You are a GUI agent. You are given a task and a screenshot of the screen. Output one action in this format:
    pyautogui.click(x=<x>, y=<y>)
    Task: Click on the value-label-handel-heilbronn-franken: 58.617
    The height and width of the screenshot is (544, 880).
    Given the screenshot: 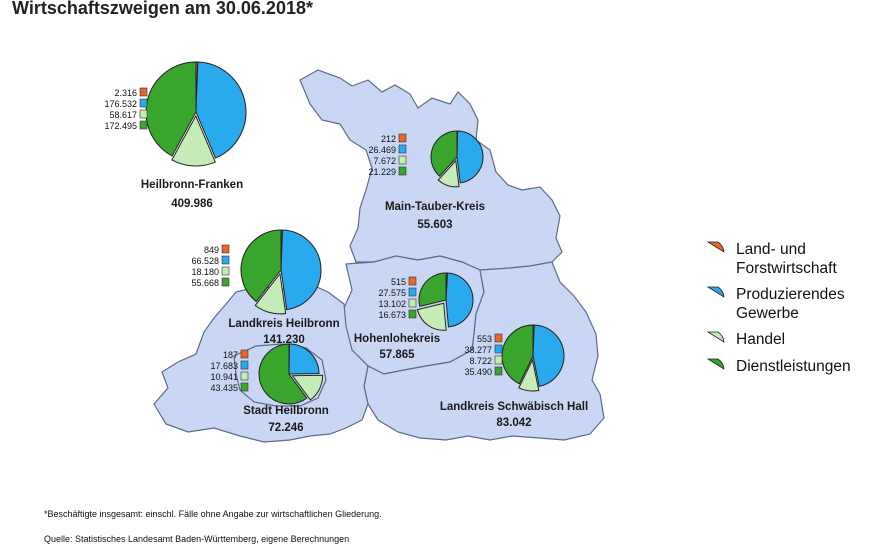 What is the action you would take?
    pyautogui.click(x=123, y=115)
    